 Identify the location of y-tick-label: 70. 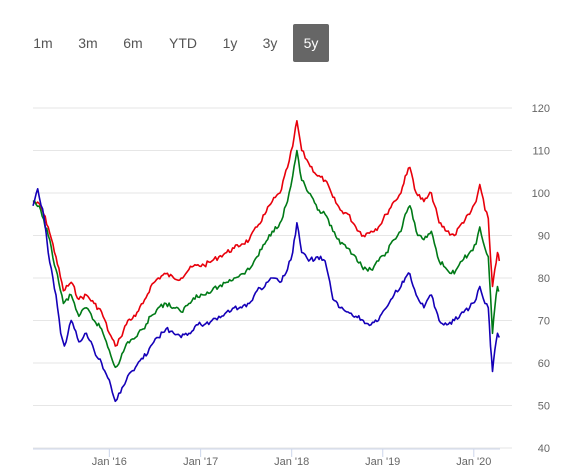
(544, 322).